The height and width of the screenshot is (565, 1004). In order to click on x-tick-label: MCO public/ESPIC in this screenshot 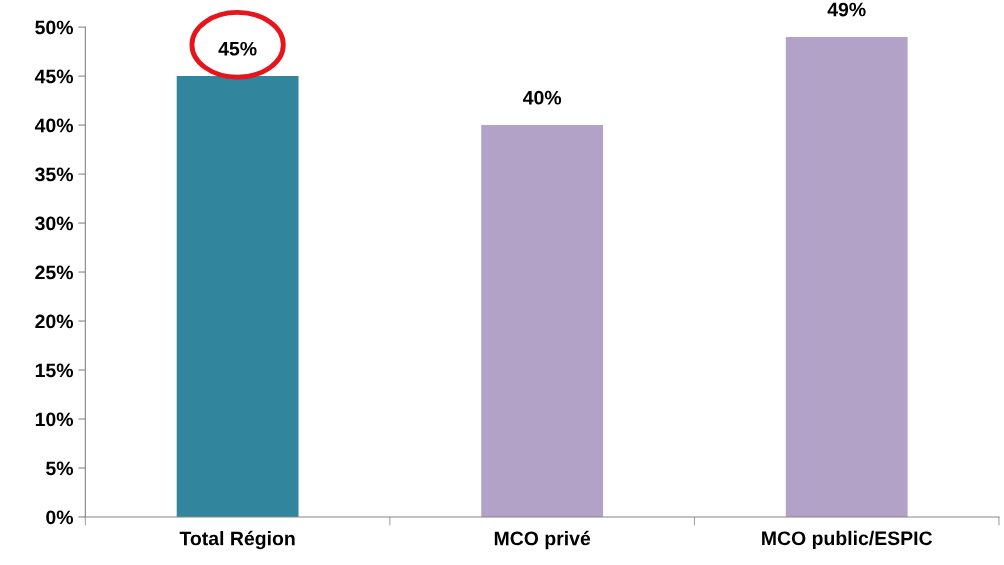, I will do `click(847, 539)`.